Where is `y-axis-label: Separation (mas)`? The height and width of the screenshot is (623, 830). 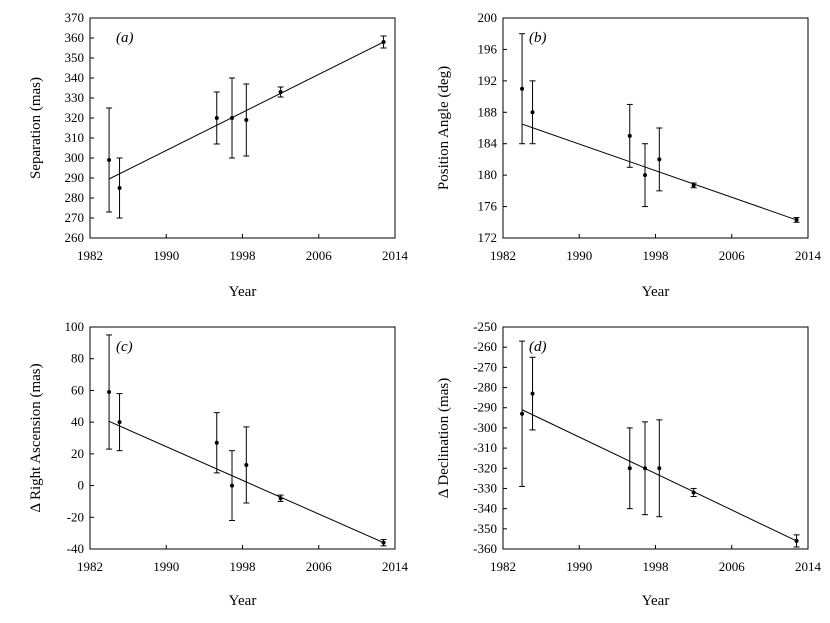 y-axis-label: Separation (mas) is located at coordinates (36, 128).